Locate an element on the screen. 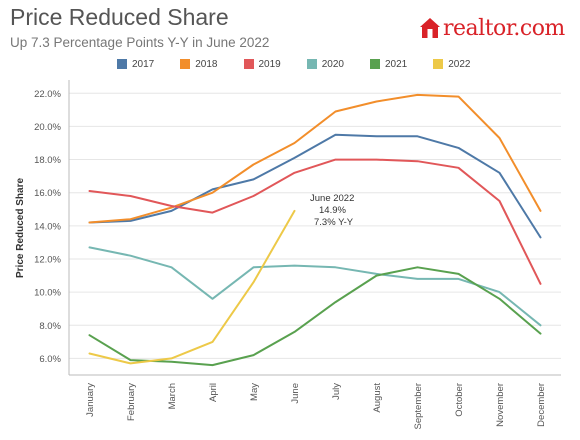 This screenshot has width=580, height=440. x-tick-label: July is located at coordinates (336, 391).